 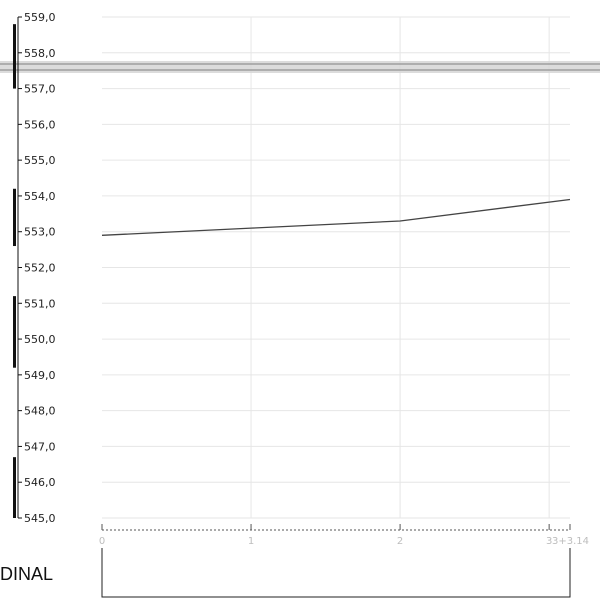 What do you see at coordinates (40, 196) in the screenshot?
I see `y-tick-label: 554,0` at bounding box center [40, 196].